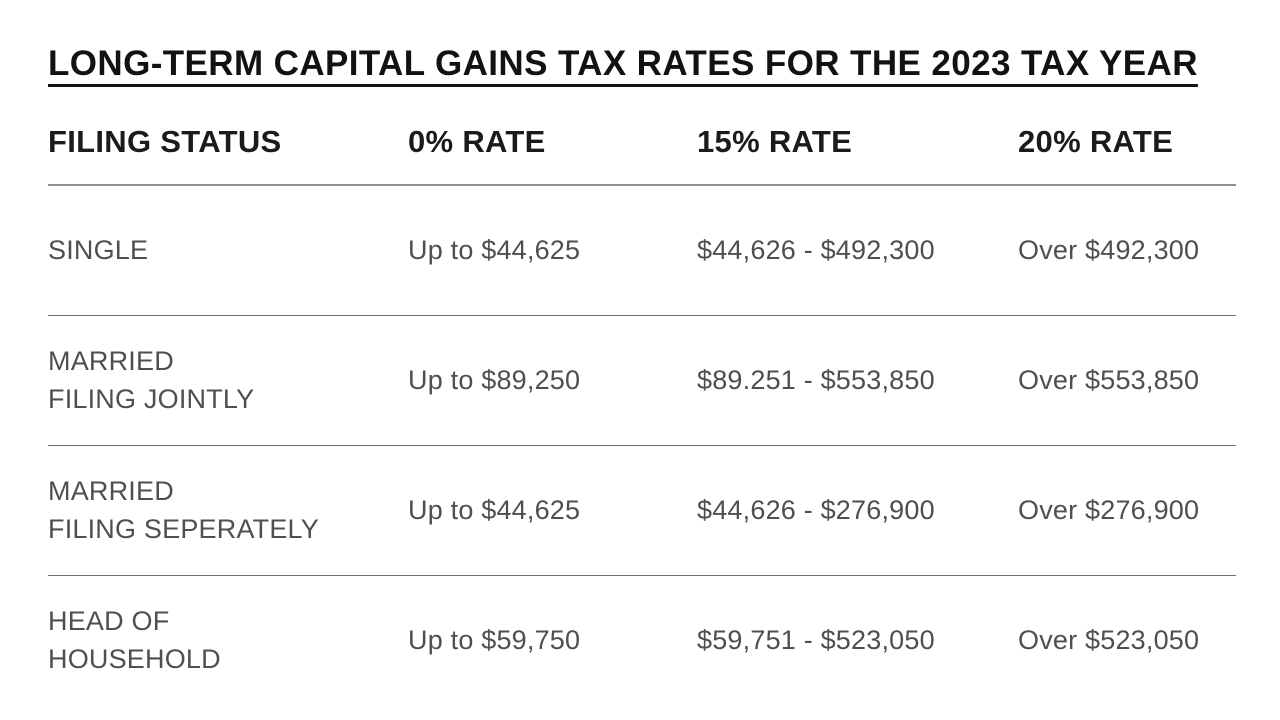 Image resolution: width=1280 pixels, height=720 pixels. I want to click on rate-20-cell: Over $553,850, so click(1109, 380).